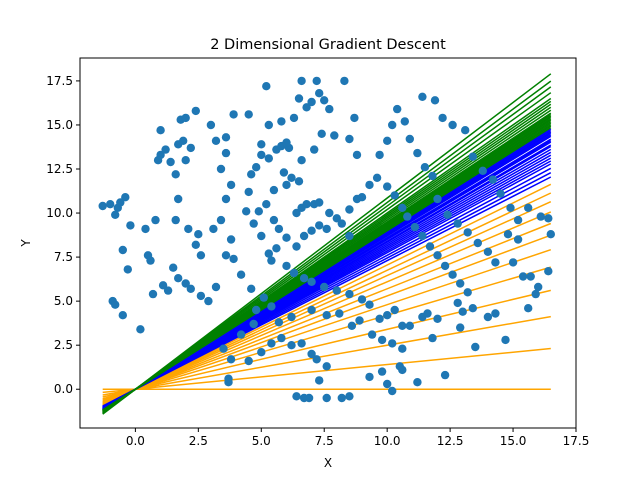  What do you see at coordinates (59, 125) in the screenshot?
I see `y-tick-label-6: 15.0` at bounding box center [59, 125].